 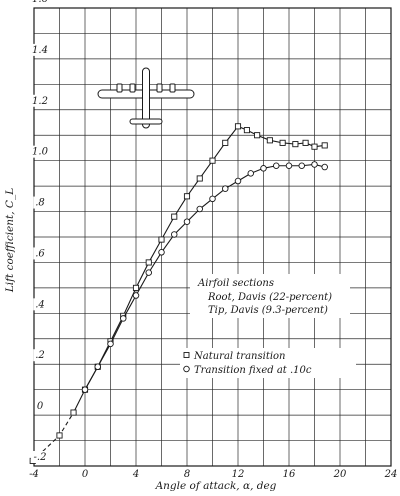 I want to click on legend-label-fixed: Transition fixed at .10c, so click(x=253, y=370).